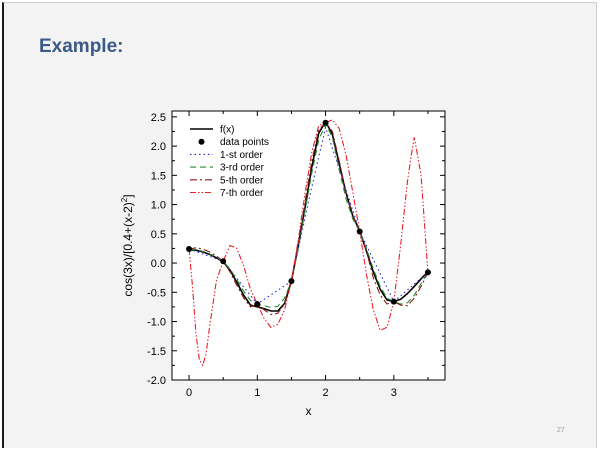  Describe the element at coordinates (158, 147) in the screenshot. I see `y-tick-label: 2.0` at that location.